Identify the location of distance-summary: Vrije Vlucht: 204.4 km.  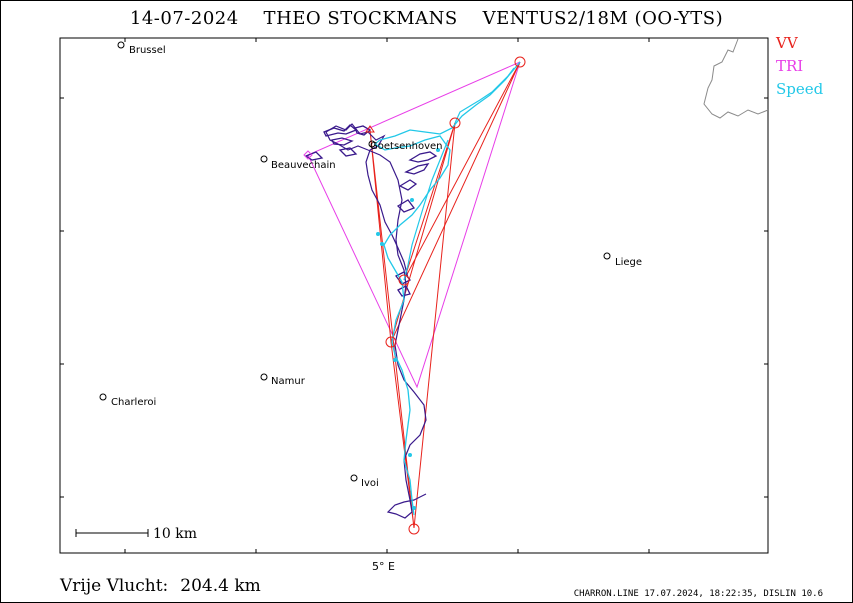
(160, 586).